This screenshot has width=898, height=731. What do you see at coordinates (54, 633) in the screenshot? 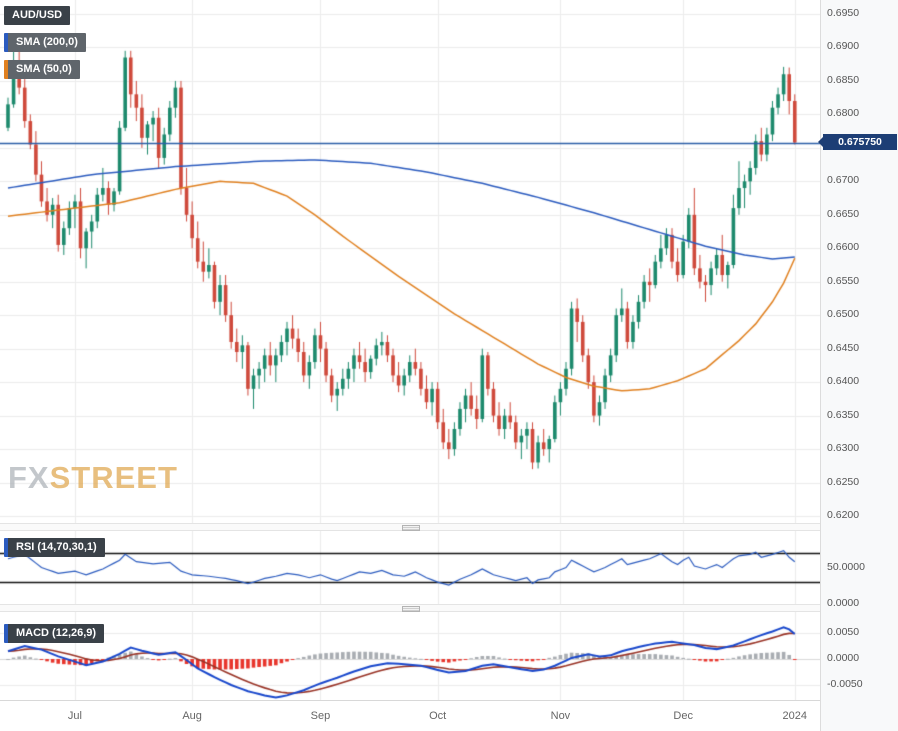
I see `macd-indicator-badge: MACD (12,26,9)` at bounding box center [54, 633].